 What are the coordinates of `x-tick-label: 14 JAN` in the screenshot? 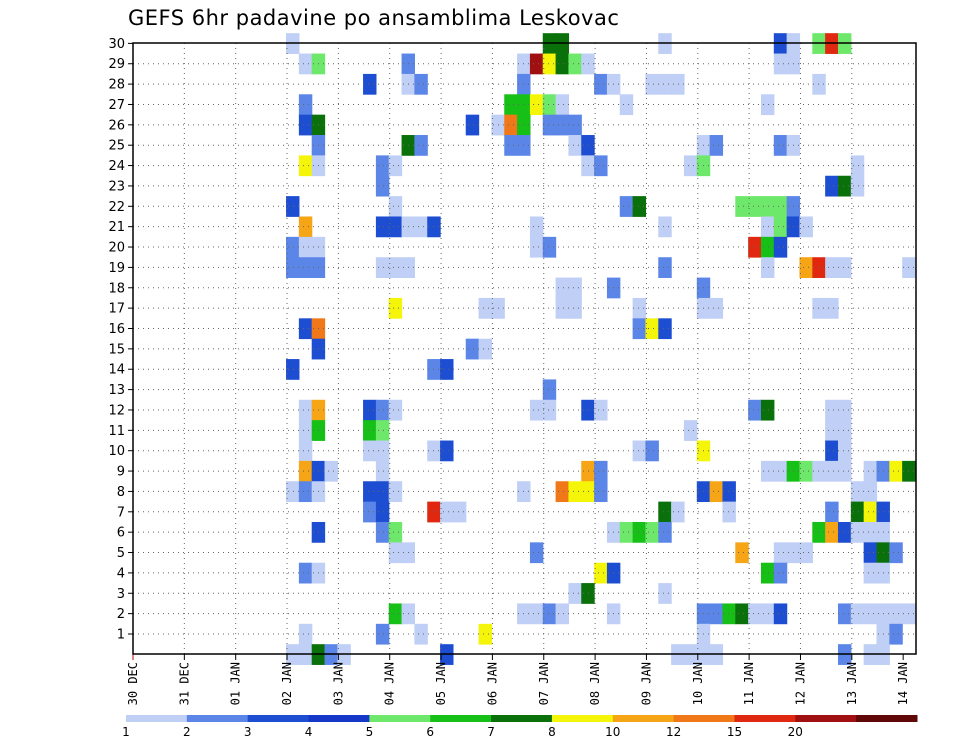 It's located at (903, 683).